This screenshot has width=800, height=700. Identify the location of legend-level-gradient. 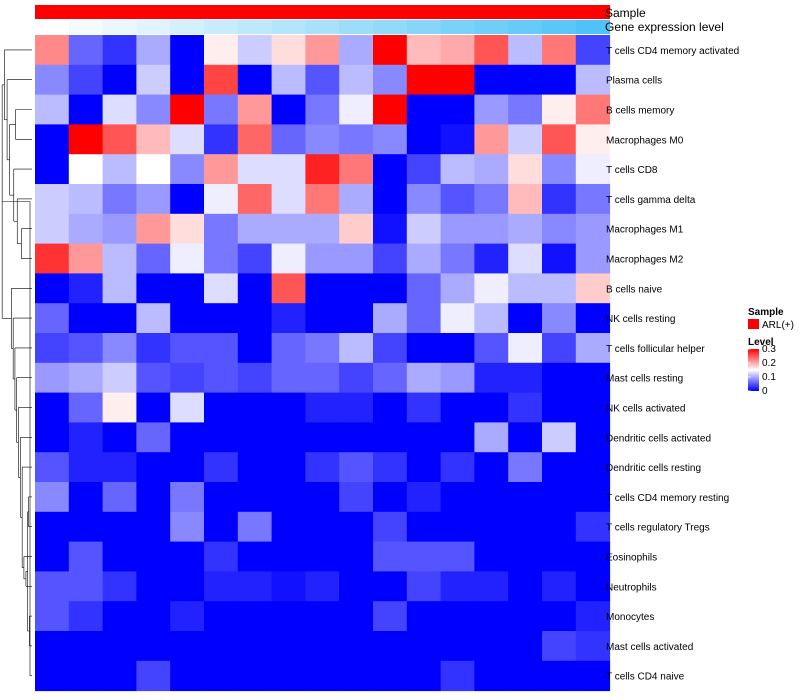
(753, 370).